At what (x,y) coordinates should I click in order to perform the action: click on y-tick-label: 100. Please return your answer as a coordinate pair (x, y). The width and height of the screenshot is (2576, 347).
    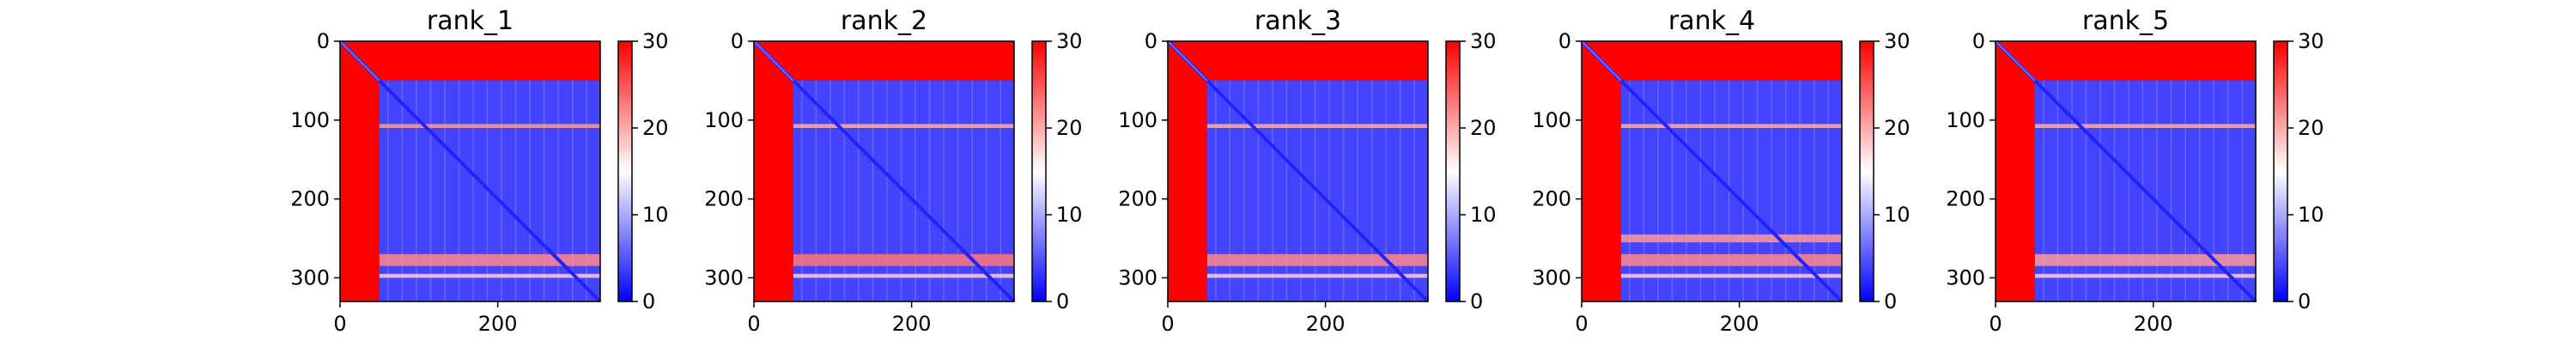
    Looking at the image, I should click on (310, 120).